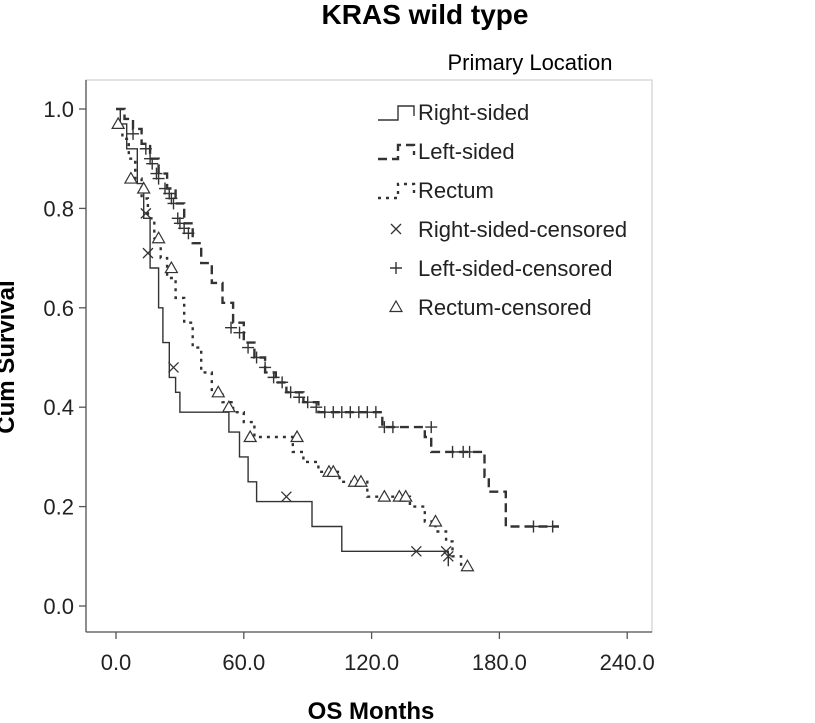 The image size is (815, 723). Describe the element at coordinates (58, 407) in the screenshot. I see `y-tick-label: 0.4` at that location.